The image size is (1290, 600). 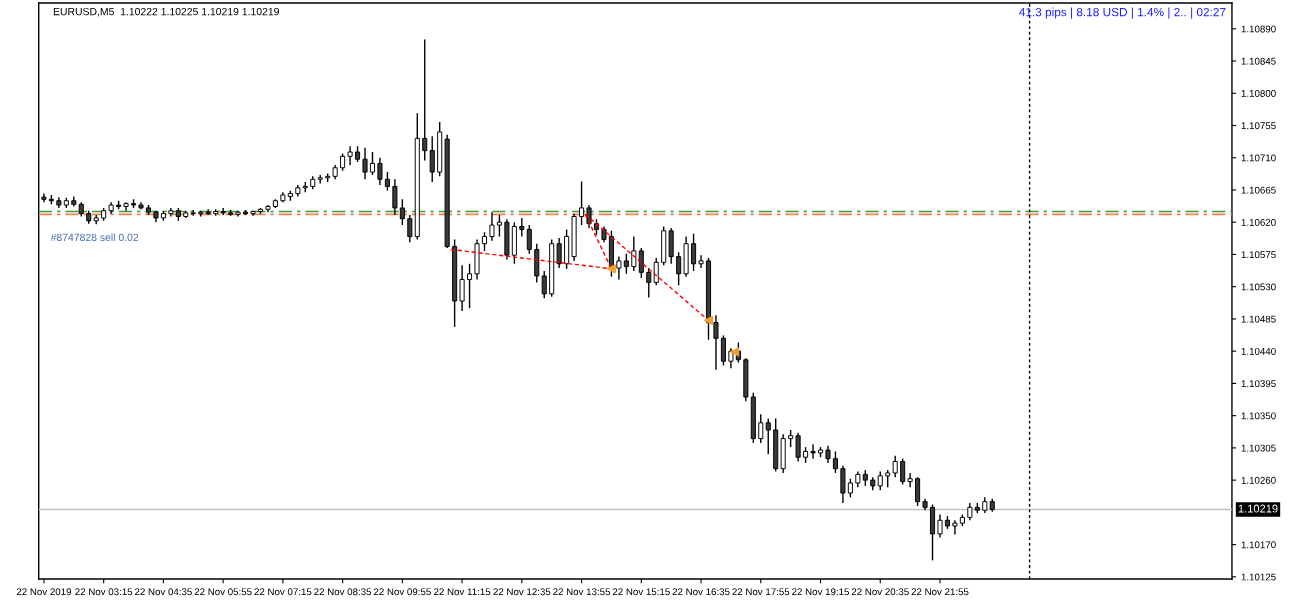 What do you see at coordinates (44, 592) in the screenshot?
I see `x-tick-label: 22 Nov 2019` at bounding box center [44, 592].